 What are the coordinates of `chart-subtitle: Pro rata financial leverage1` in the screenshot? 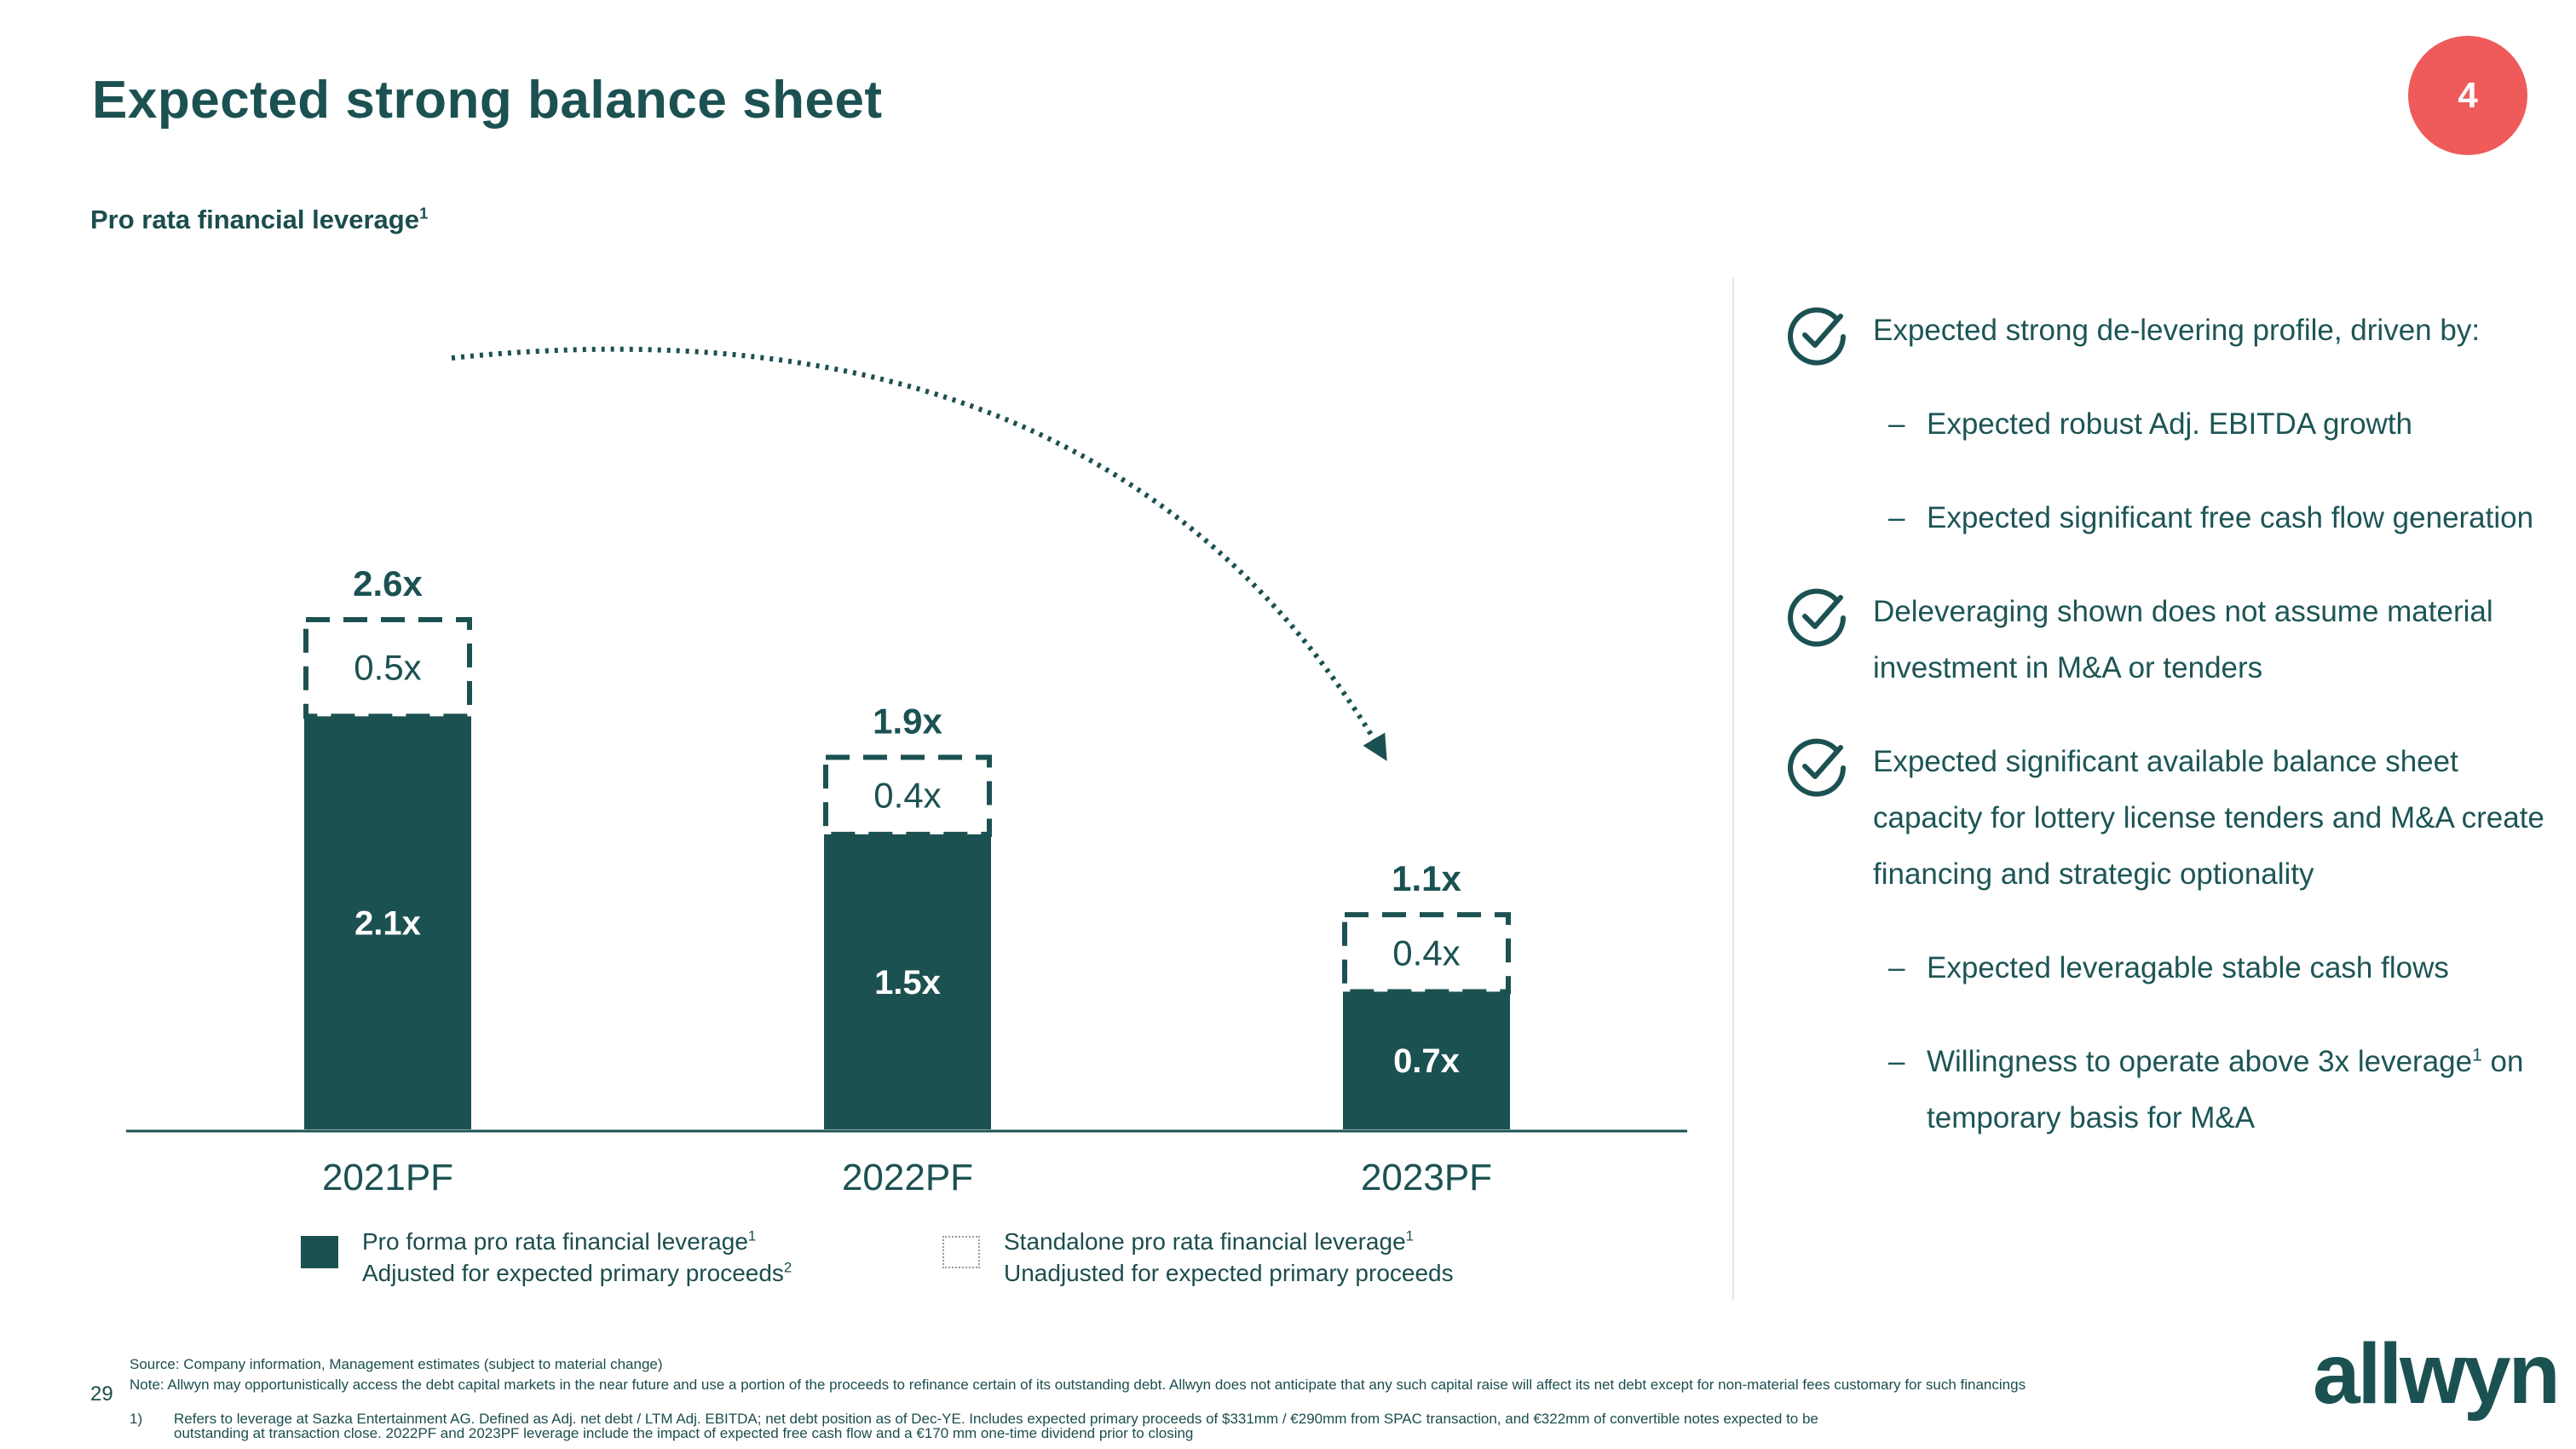 It's located at (259, 220).